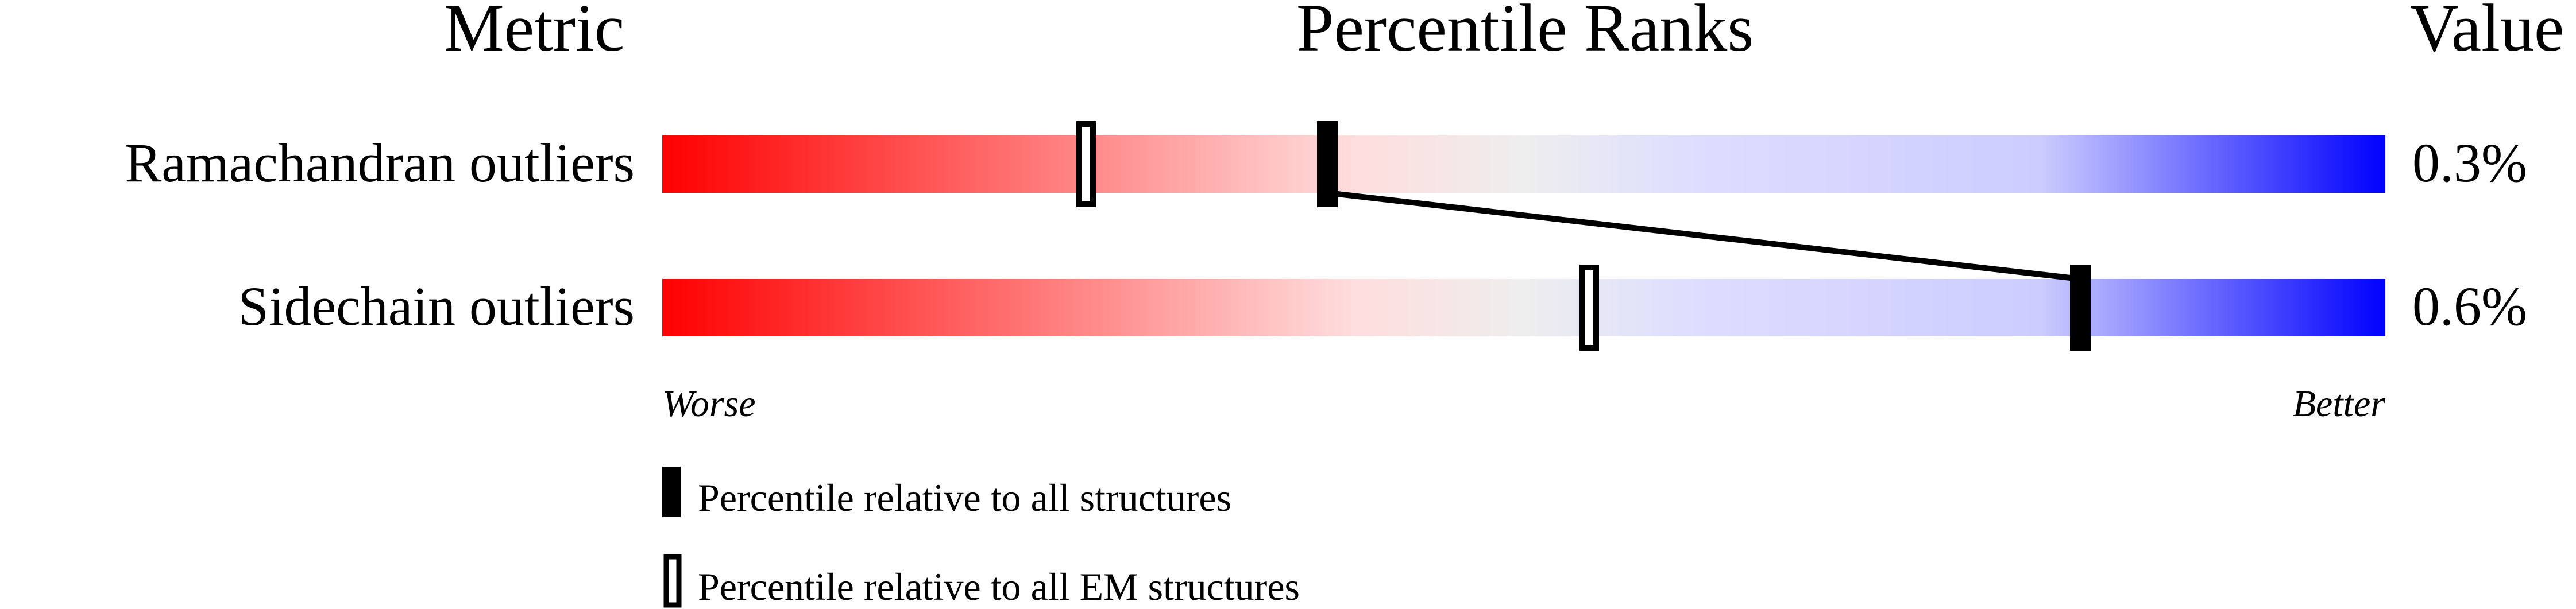  Describe the element at coordinates (2487, 32) in the screenshot. I see `header-value: Value` at that location.